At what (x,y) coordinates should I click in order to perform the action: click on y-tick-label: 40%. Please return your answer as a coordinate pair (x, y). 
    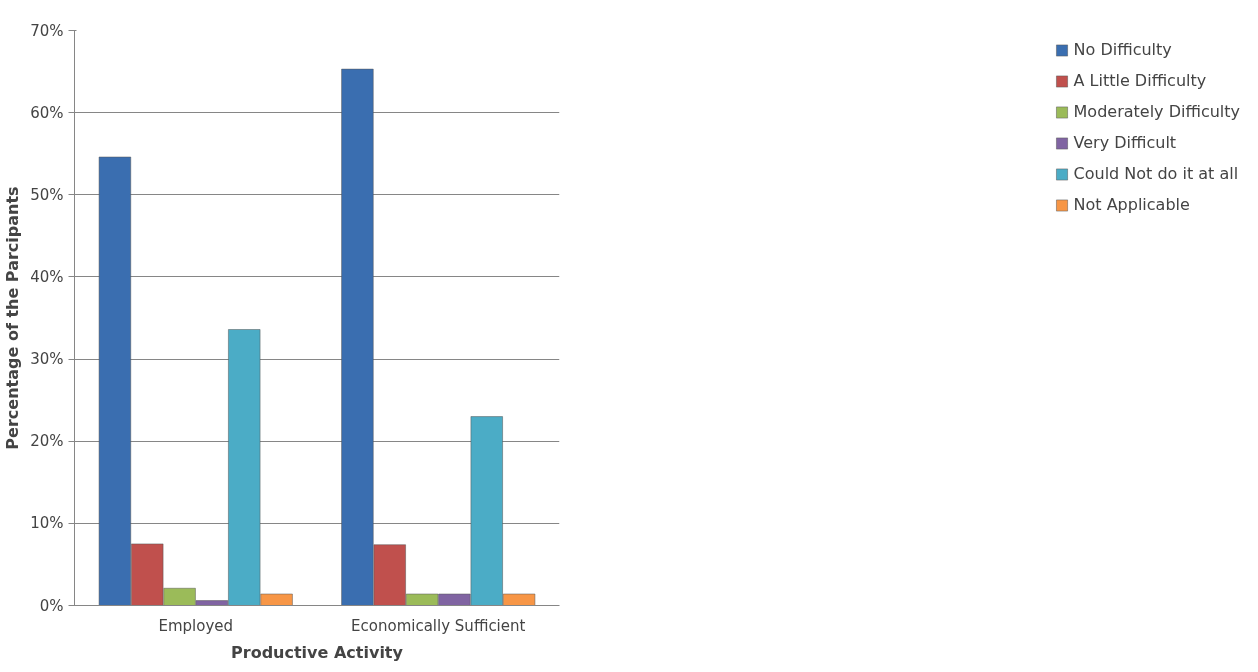
    Looking at the image, I should click on (47, 276).